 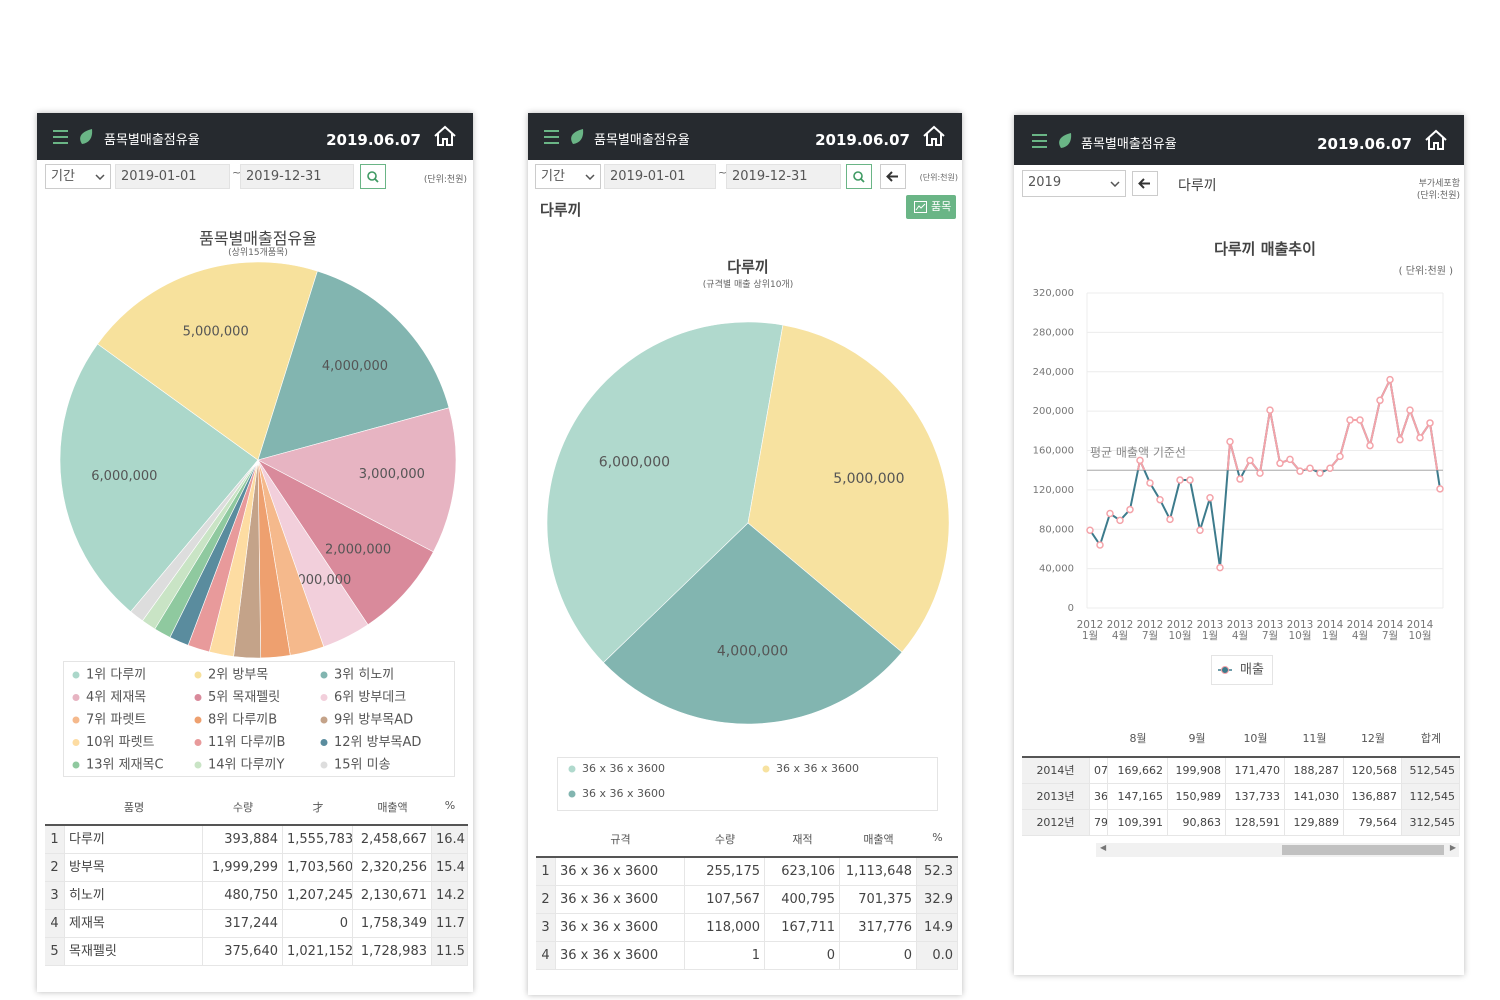 I want to click on item-button-label: 품목, so click(x=941, y=206).